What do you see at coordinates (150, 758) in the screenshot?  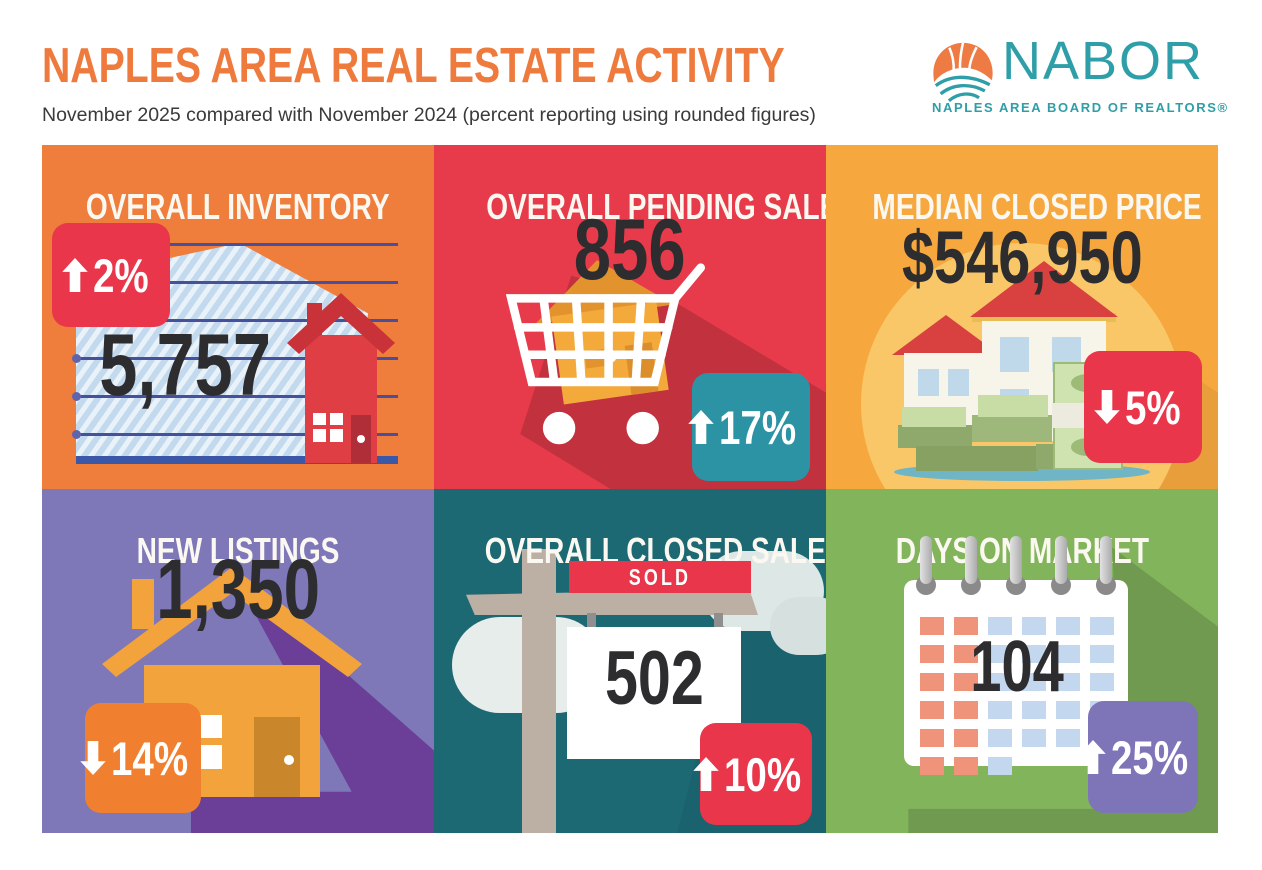 I see `change-percent: 14%` at bounding box center [150, 758].